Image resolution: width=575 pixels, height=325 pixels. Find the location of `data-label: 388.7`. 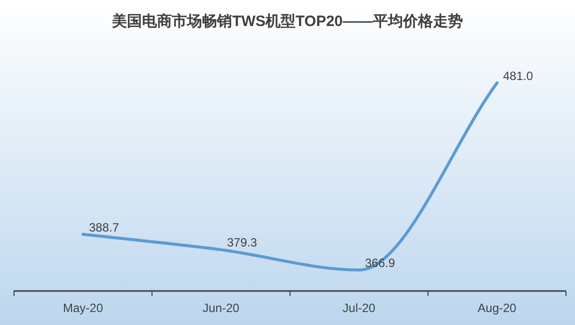

data-label: 388.7 is located at coordinates (104, 227).